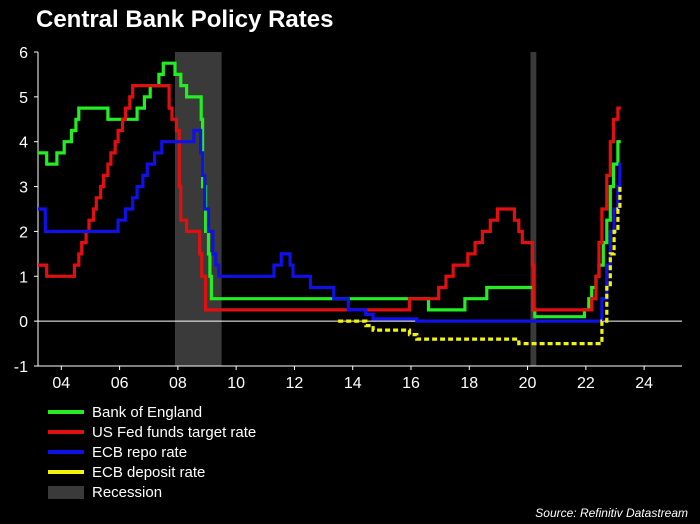 This screenshot has width=700, height=524. I want to click on y-tick-label: 3, so click(23, 188).